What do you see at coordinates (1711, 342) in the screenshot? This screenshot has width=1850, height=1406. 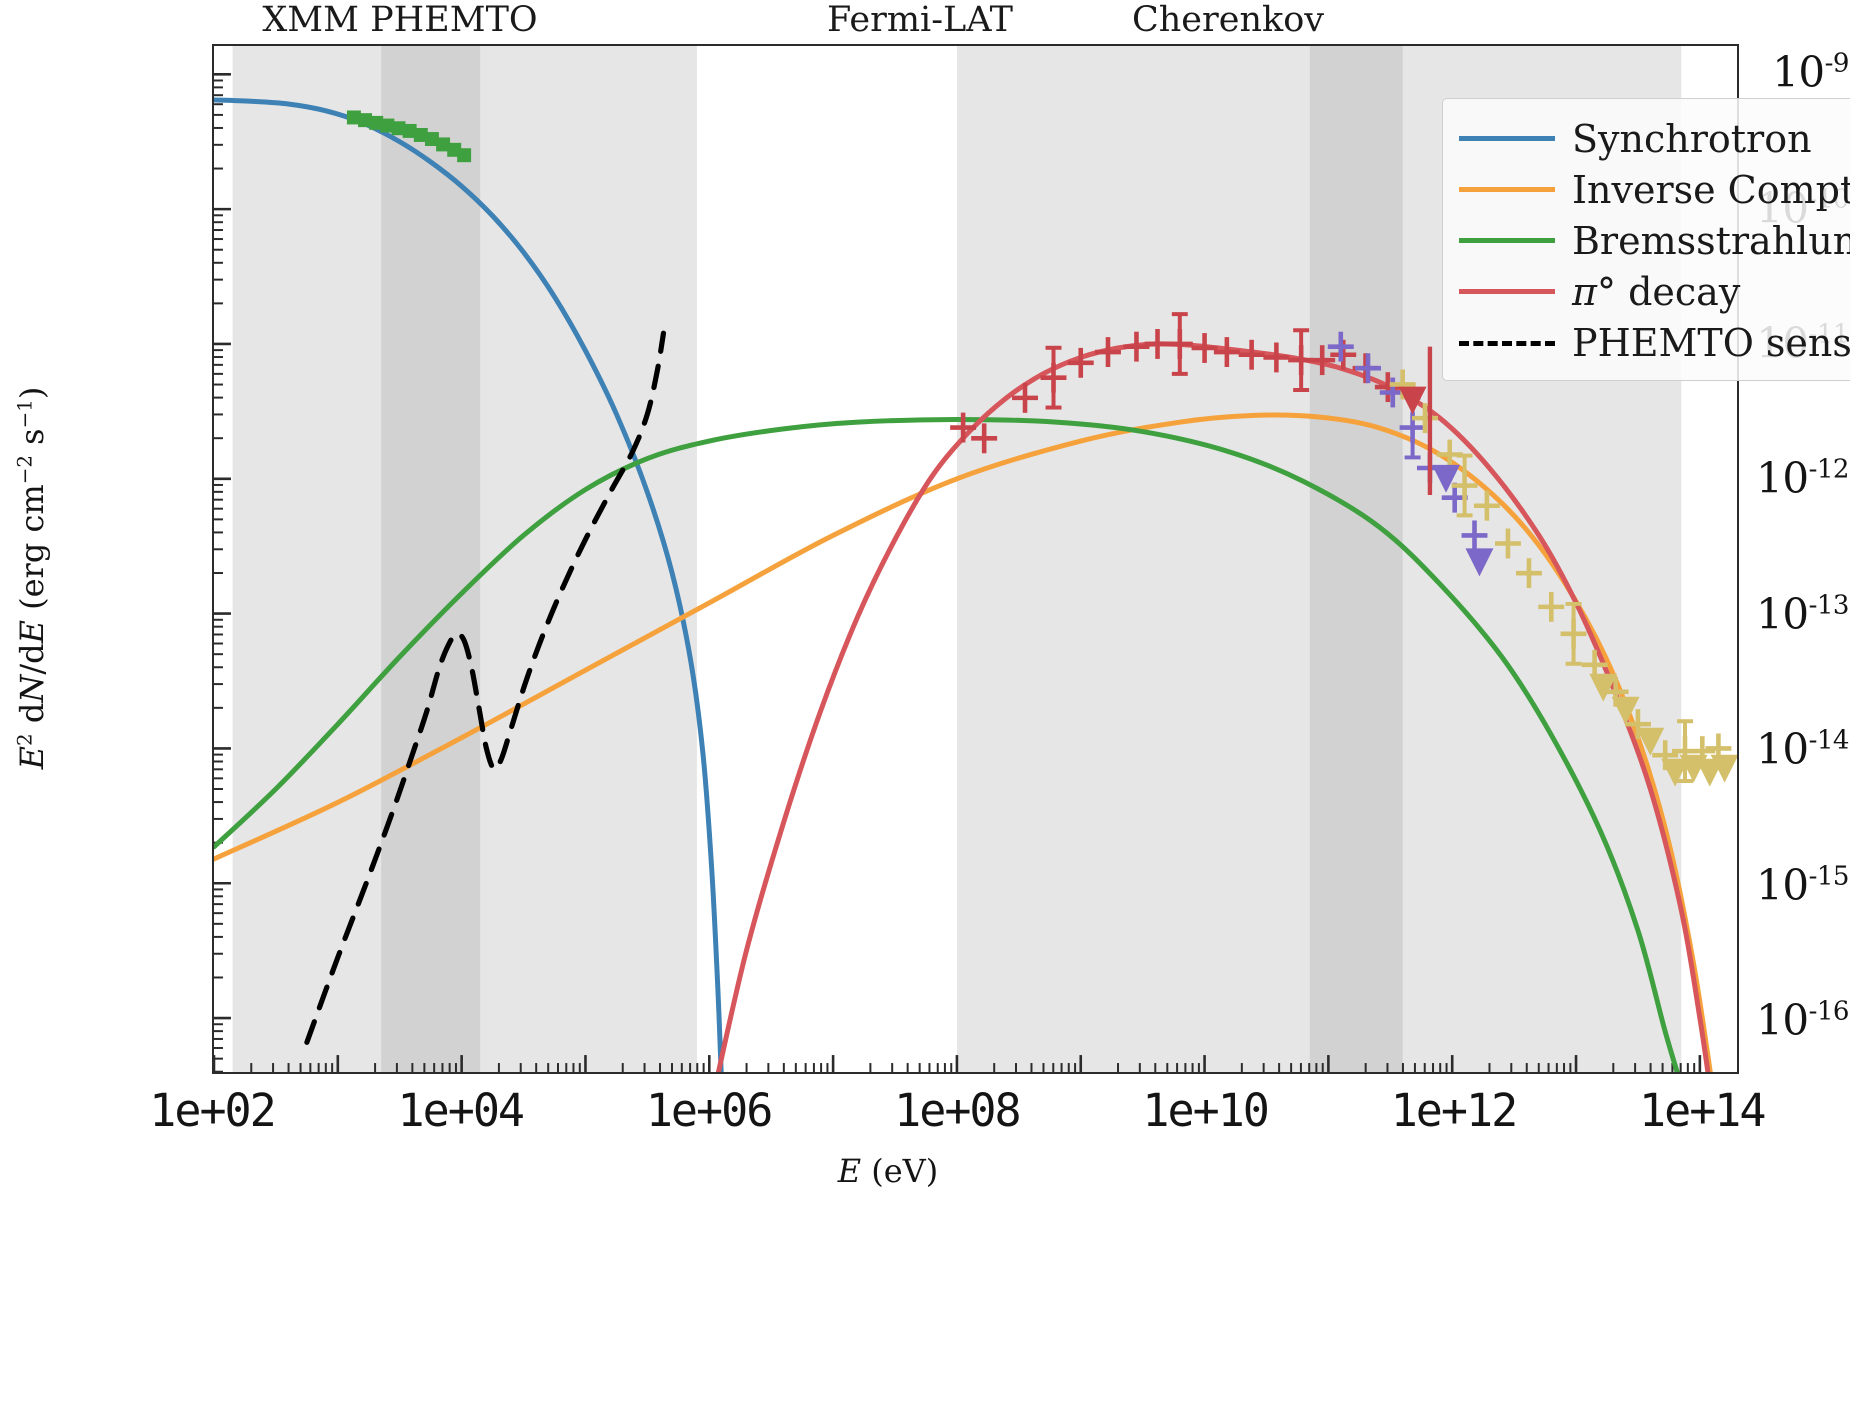 I see `legend-label: PHEMTO sensitivity` at bounding box center [1711, 342].